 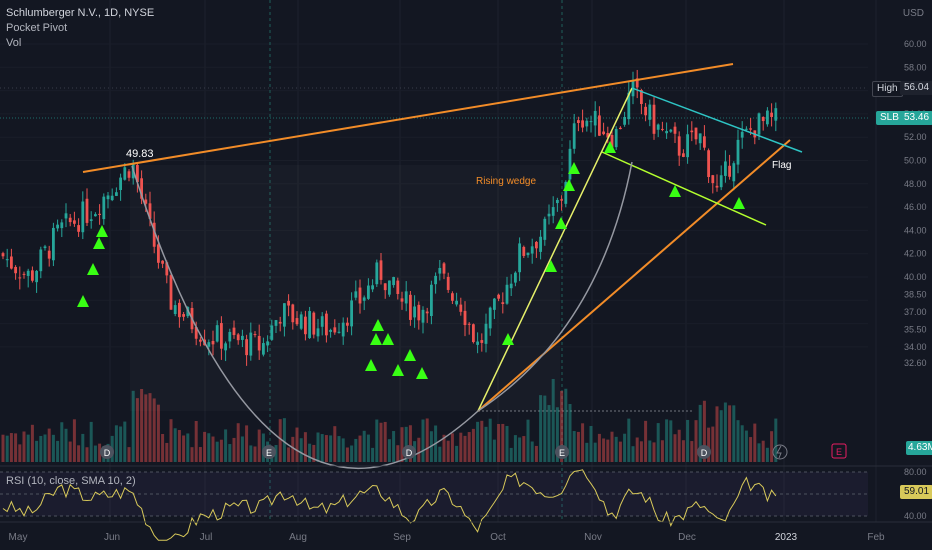 What do you see at coordinates (14, 43) in the screenshot?
I see `indicator-volume: Vol` at bounding box center [14, 43].